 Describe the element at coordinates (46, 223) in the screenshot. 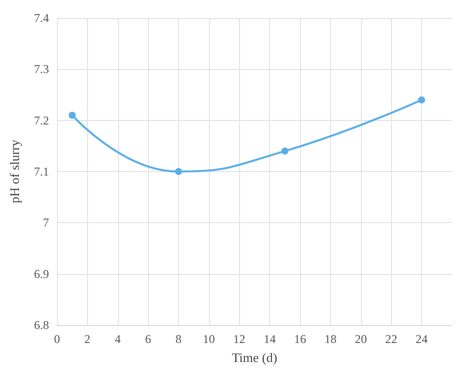

I see `y-tick-label: 7` at that location.